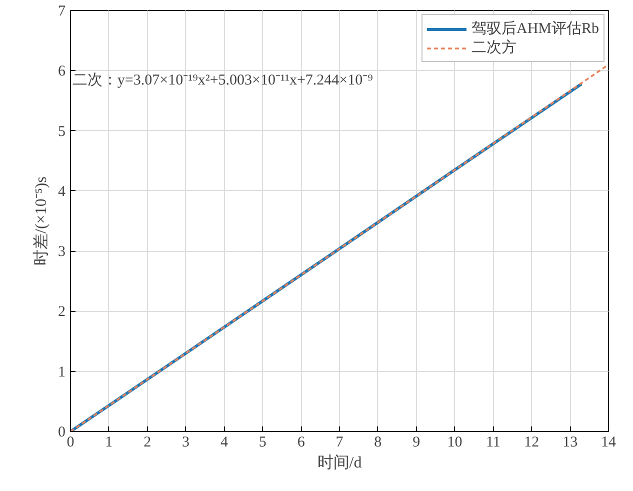 The height and width of the screenshot is (491, 633). What do you see at coordinates (62, 372) in the screenshot?
I see `y-tick-label: 1` at bounding box center [62, 372].